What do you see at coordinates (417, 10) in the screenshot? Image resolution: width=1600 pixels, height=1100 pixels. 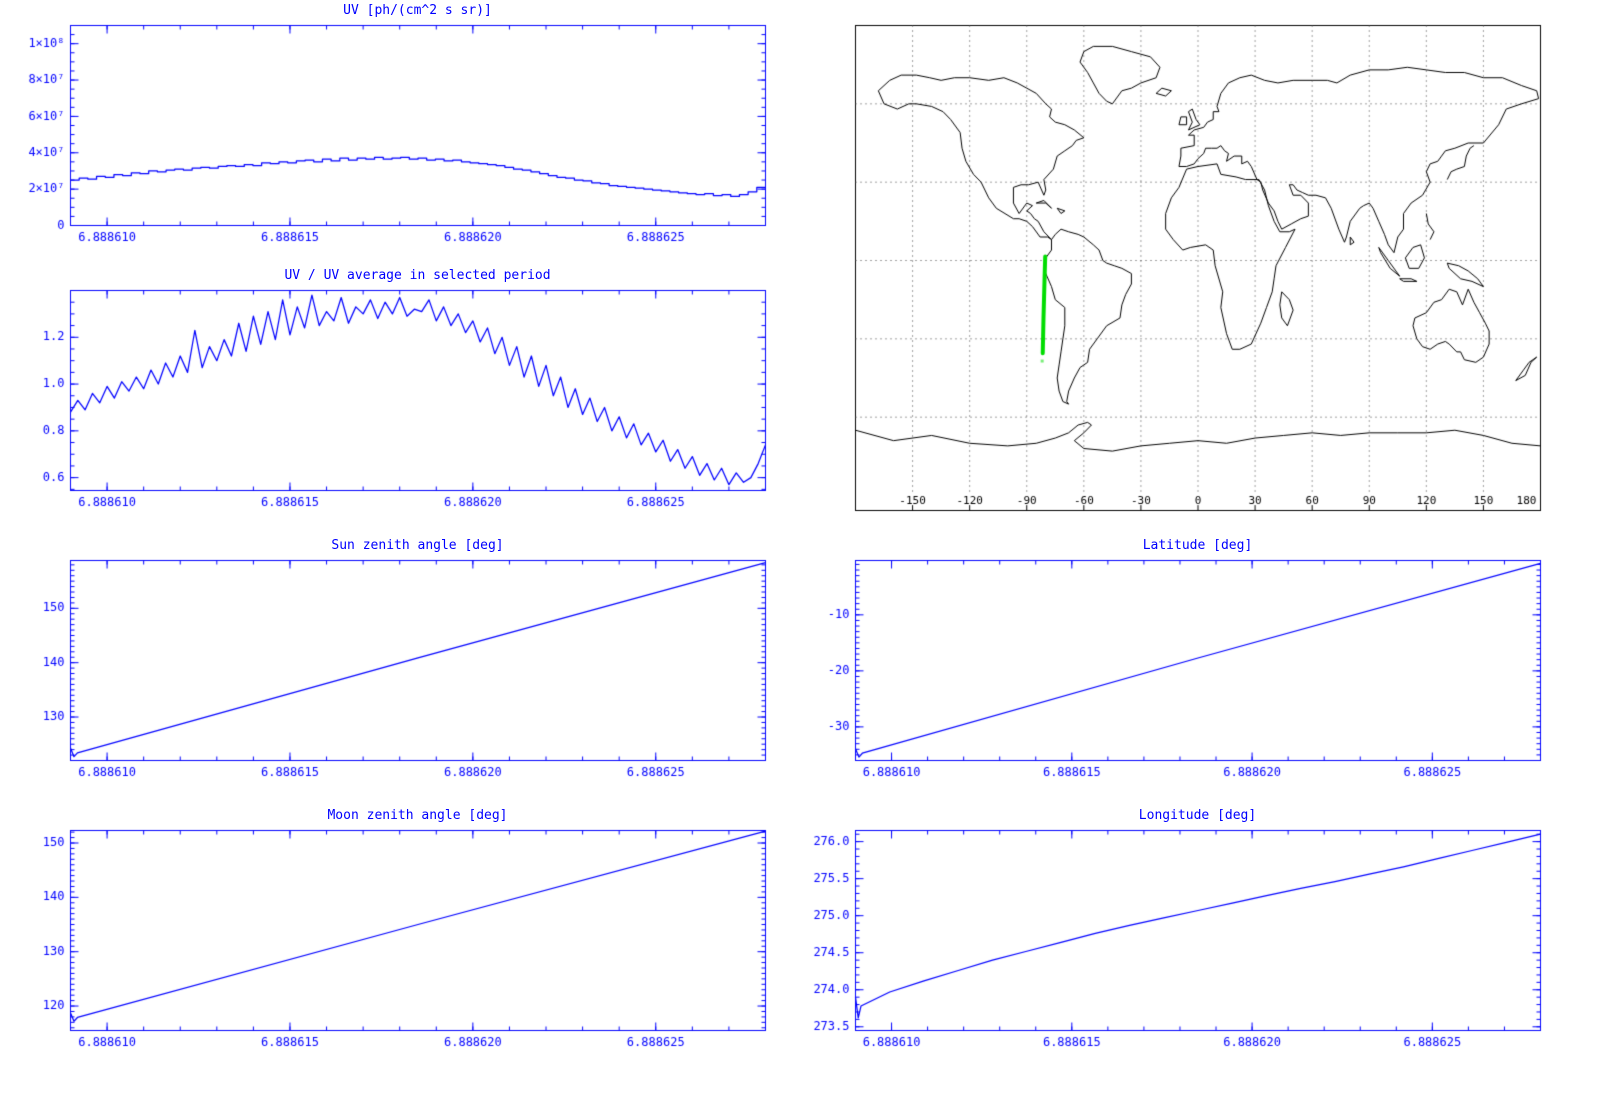 I see `uv-flux-chart-title: UV [ph/(cm^2 s sr)]` at bounding box center [417, 10].